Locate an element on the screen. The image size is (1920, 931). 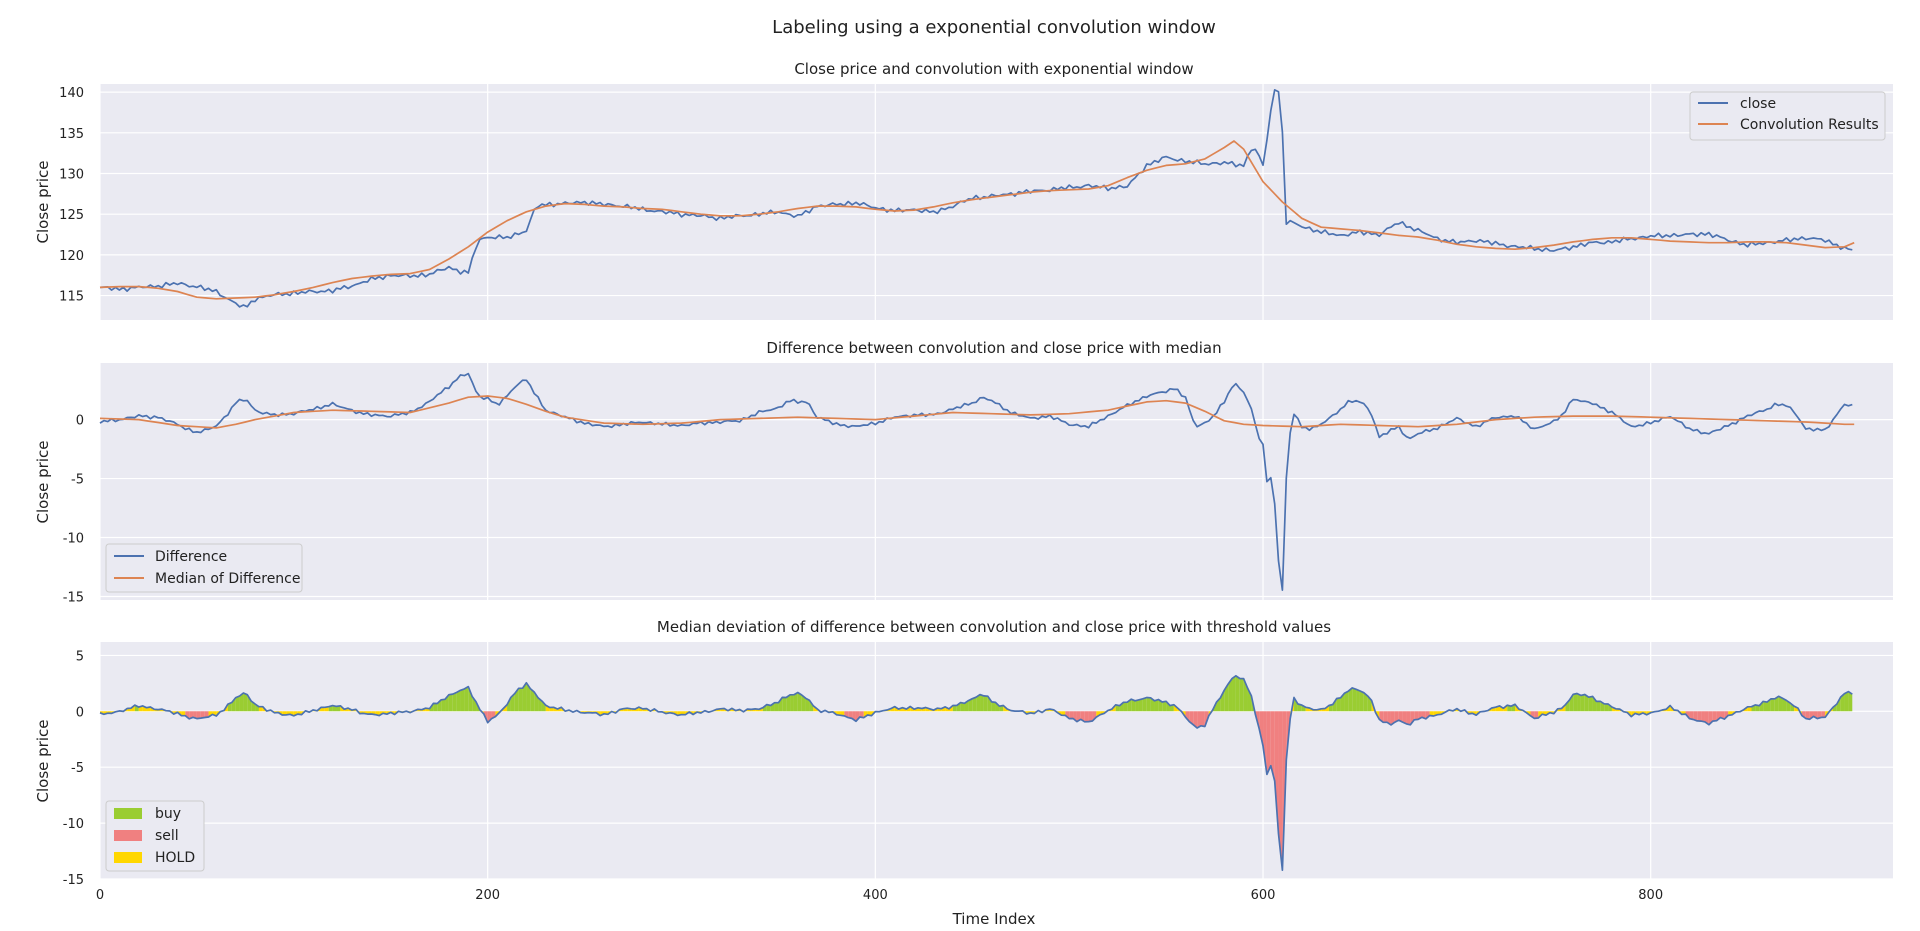
y-tick-label: -15 is located at coordinates (73, 597).